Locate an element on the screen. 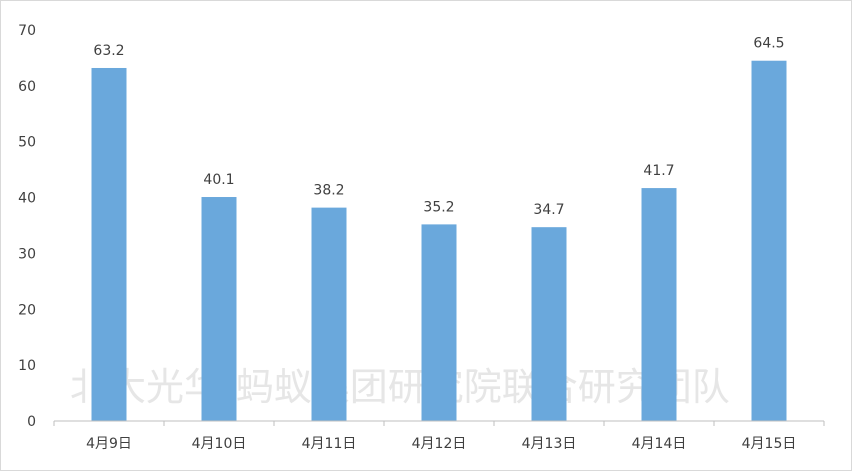 The image size is (852, 471). x-tick-label: 4月10日 is located at coordinates (219, 444).